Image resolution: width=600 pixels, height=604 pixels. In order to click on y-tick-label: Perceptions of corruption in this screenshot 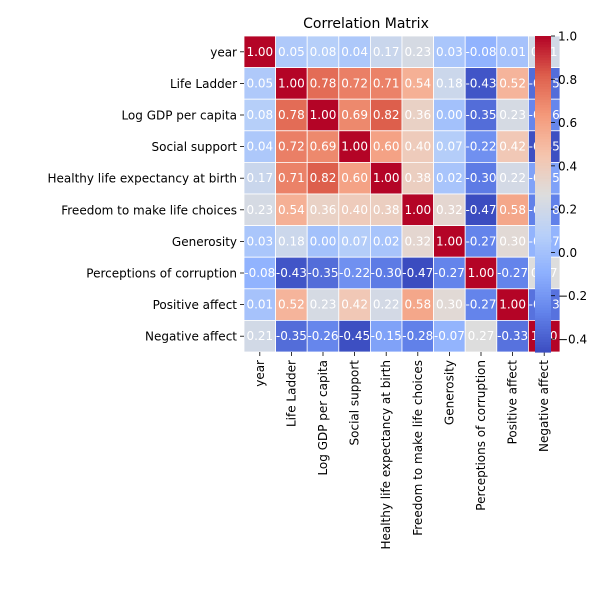, I will do `click(161, 274)`.